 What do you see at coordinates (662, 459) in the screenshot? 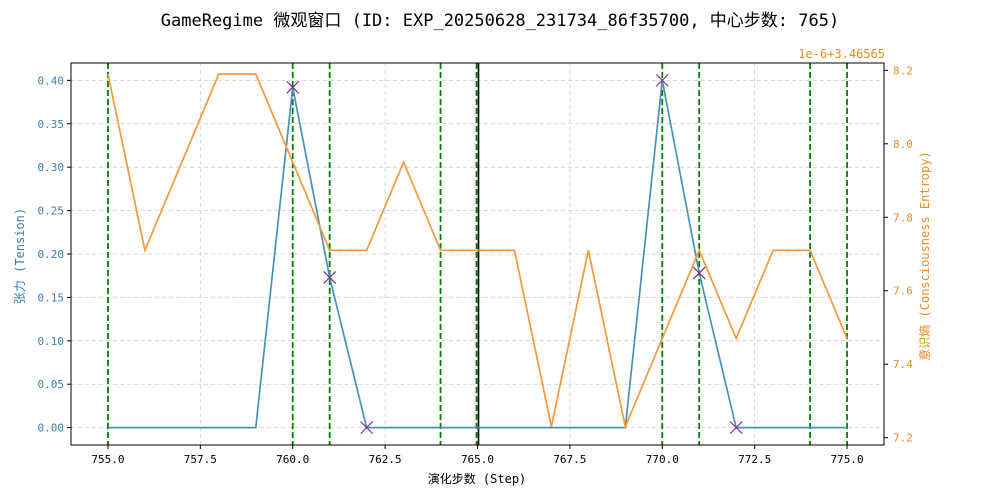
I see `x-tick-label: 770.0` at bounding box center [662, 459].